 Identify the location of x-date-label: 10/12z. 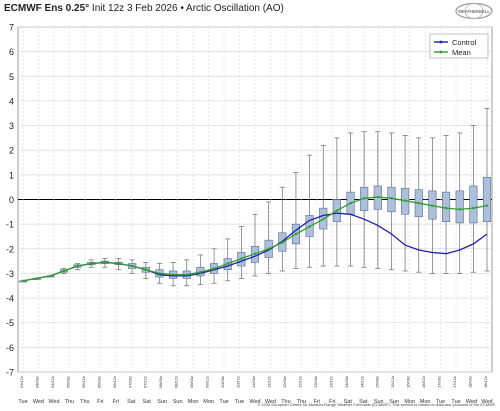
(238, 382).